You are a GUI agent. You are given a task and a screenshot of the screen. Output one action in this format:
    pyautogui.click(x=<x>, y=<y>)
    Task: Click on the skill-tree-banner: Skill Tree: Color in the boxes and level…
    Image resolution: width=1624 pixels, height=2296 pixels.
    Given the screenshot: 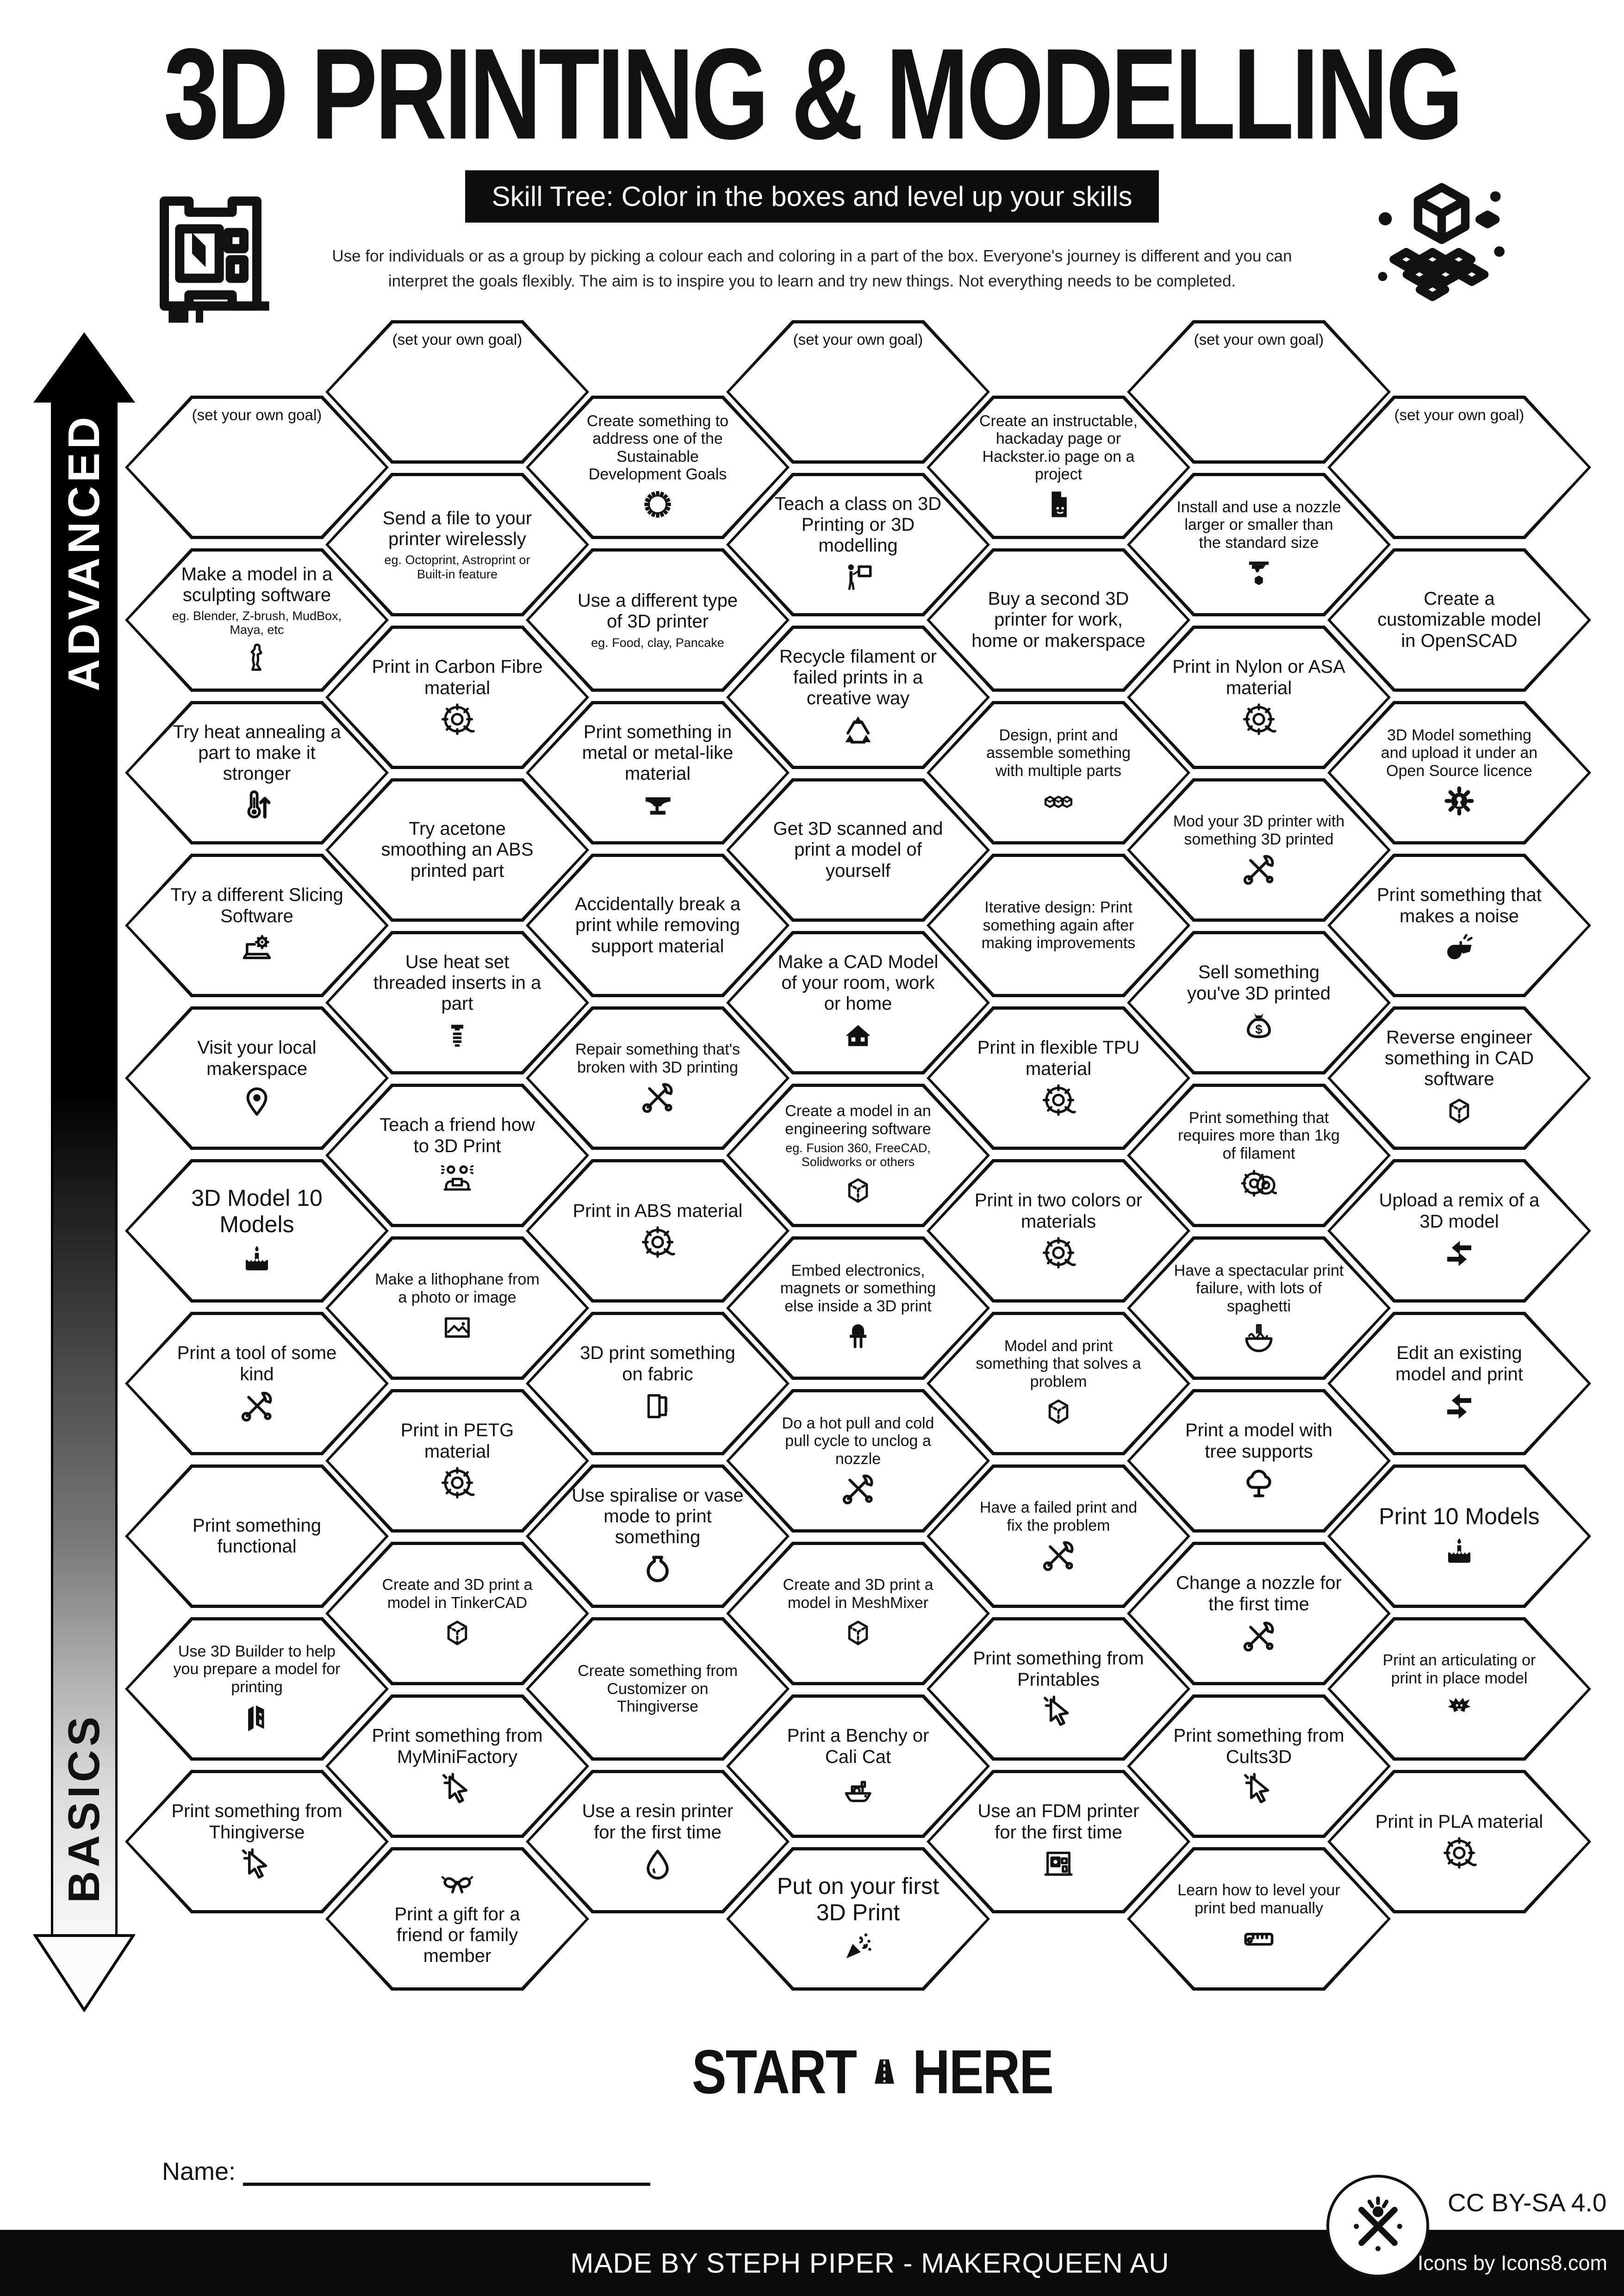 What is the action you would take?
    pyautogui.click(x=812, y=196)
    